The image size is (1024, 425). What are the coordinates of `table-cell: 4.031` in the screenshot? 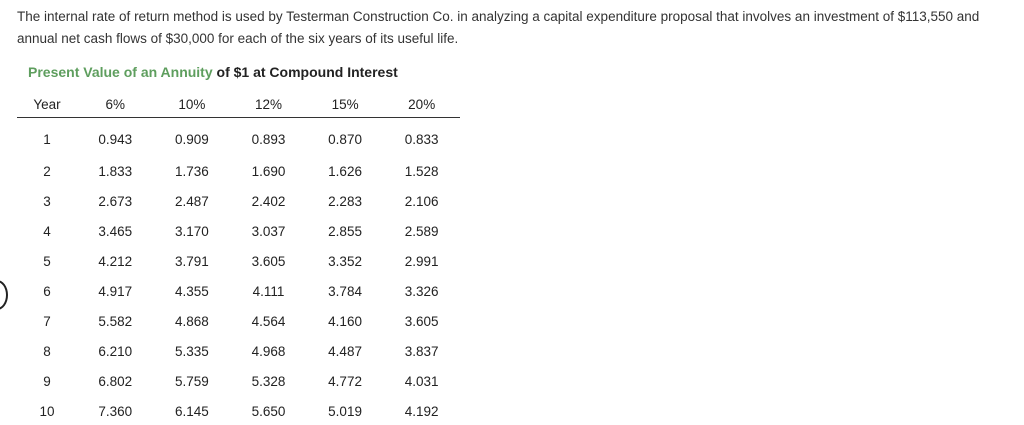 It's located at (421, 381).